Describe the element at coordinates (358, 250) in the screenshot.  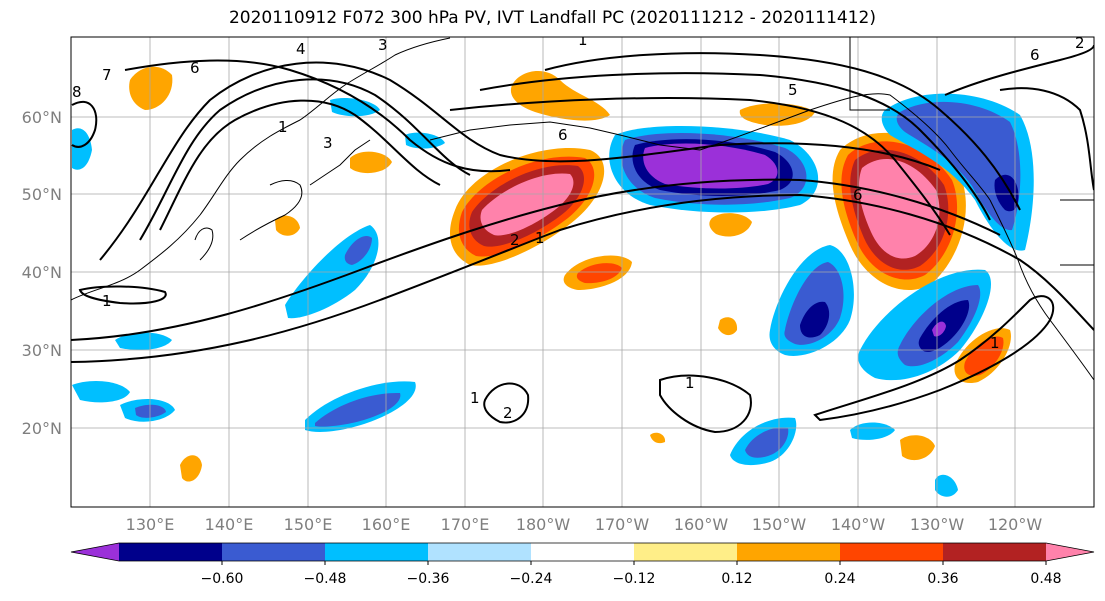
I see `neg-anomaly-japan-inner` at that location.